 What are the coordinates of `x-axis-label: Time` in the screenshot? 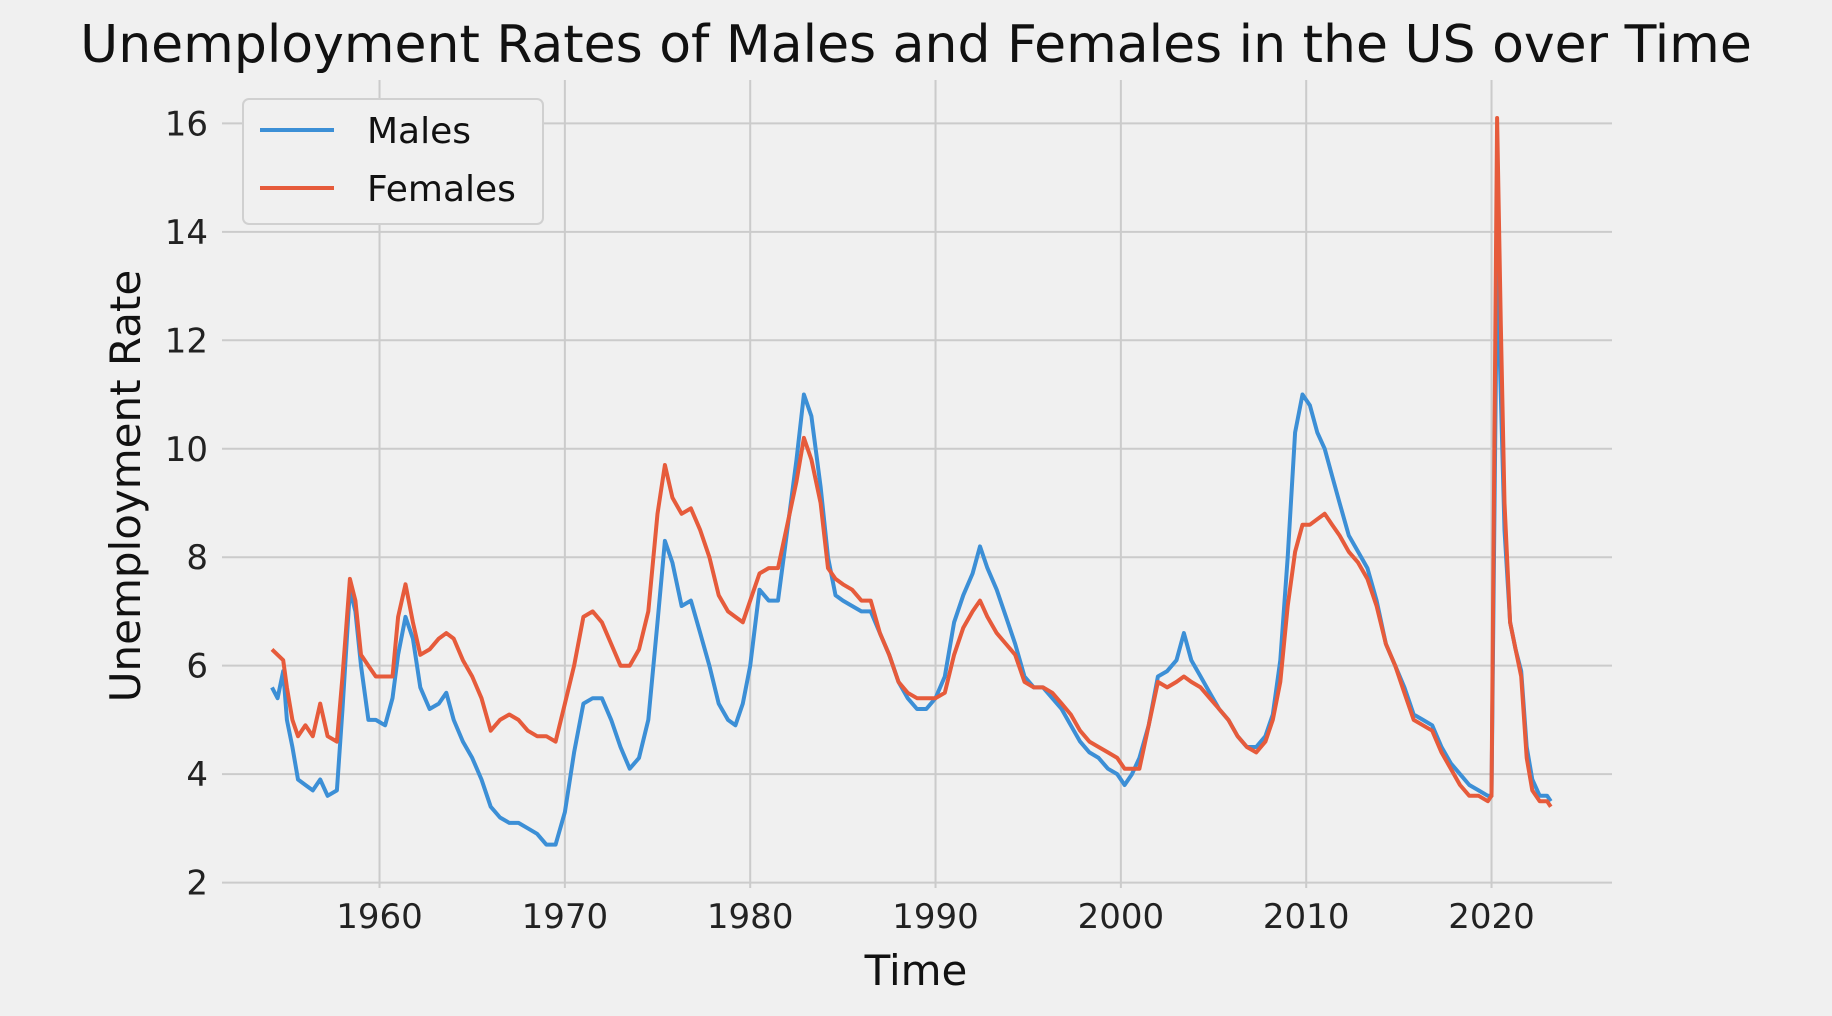 It's located at (916, 970).